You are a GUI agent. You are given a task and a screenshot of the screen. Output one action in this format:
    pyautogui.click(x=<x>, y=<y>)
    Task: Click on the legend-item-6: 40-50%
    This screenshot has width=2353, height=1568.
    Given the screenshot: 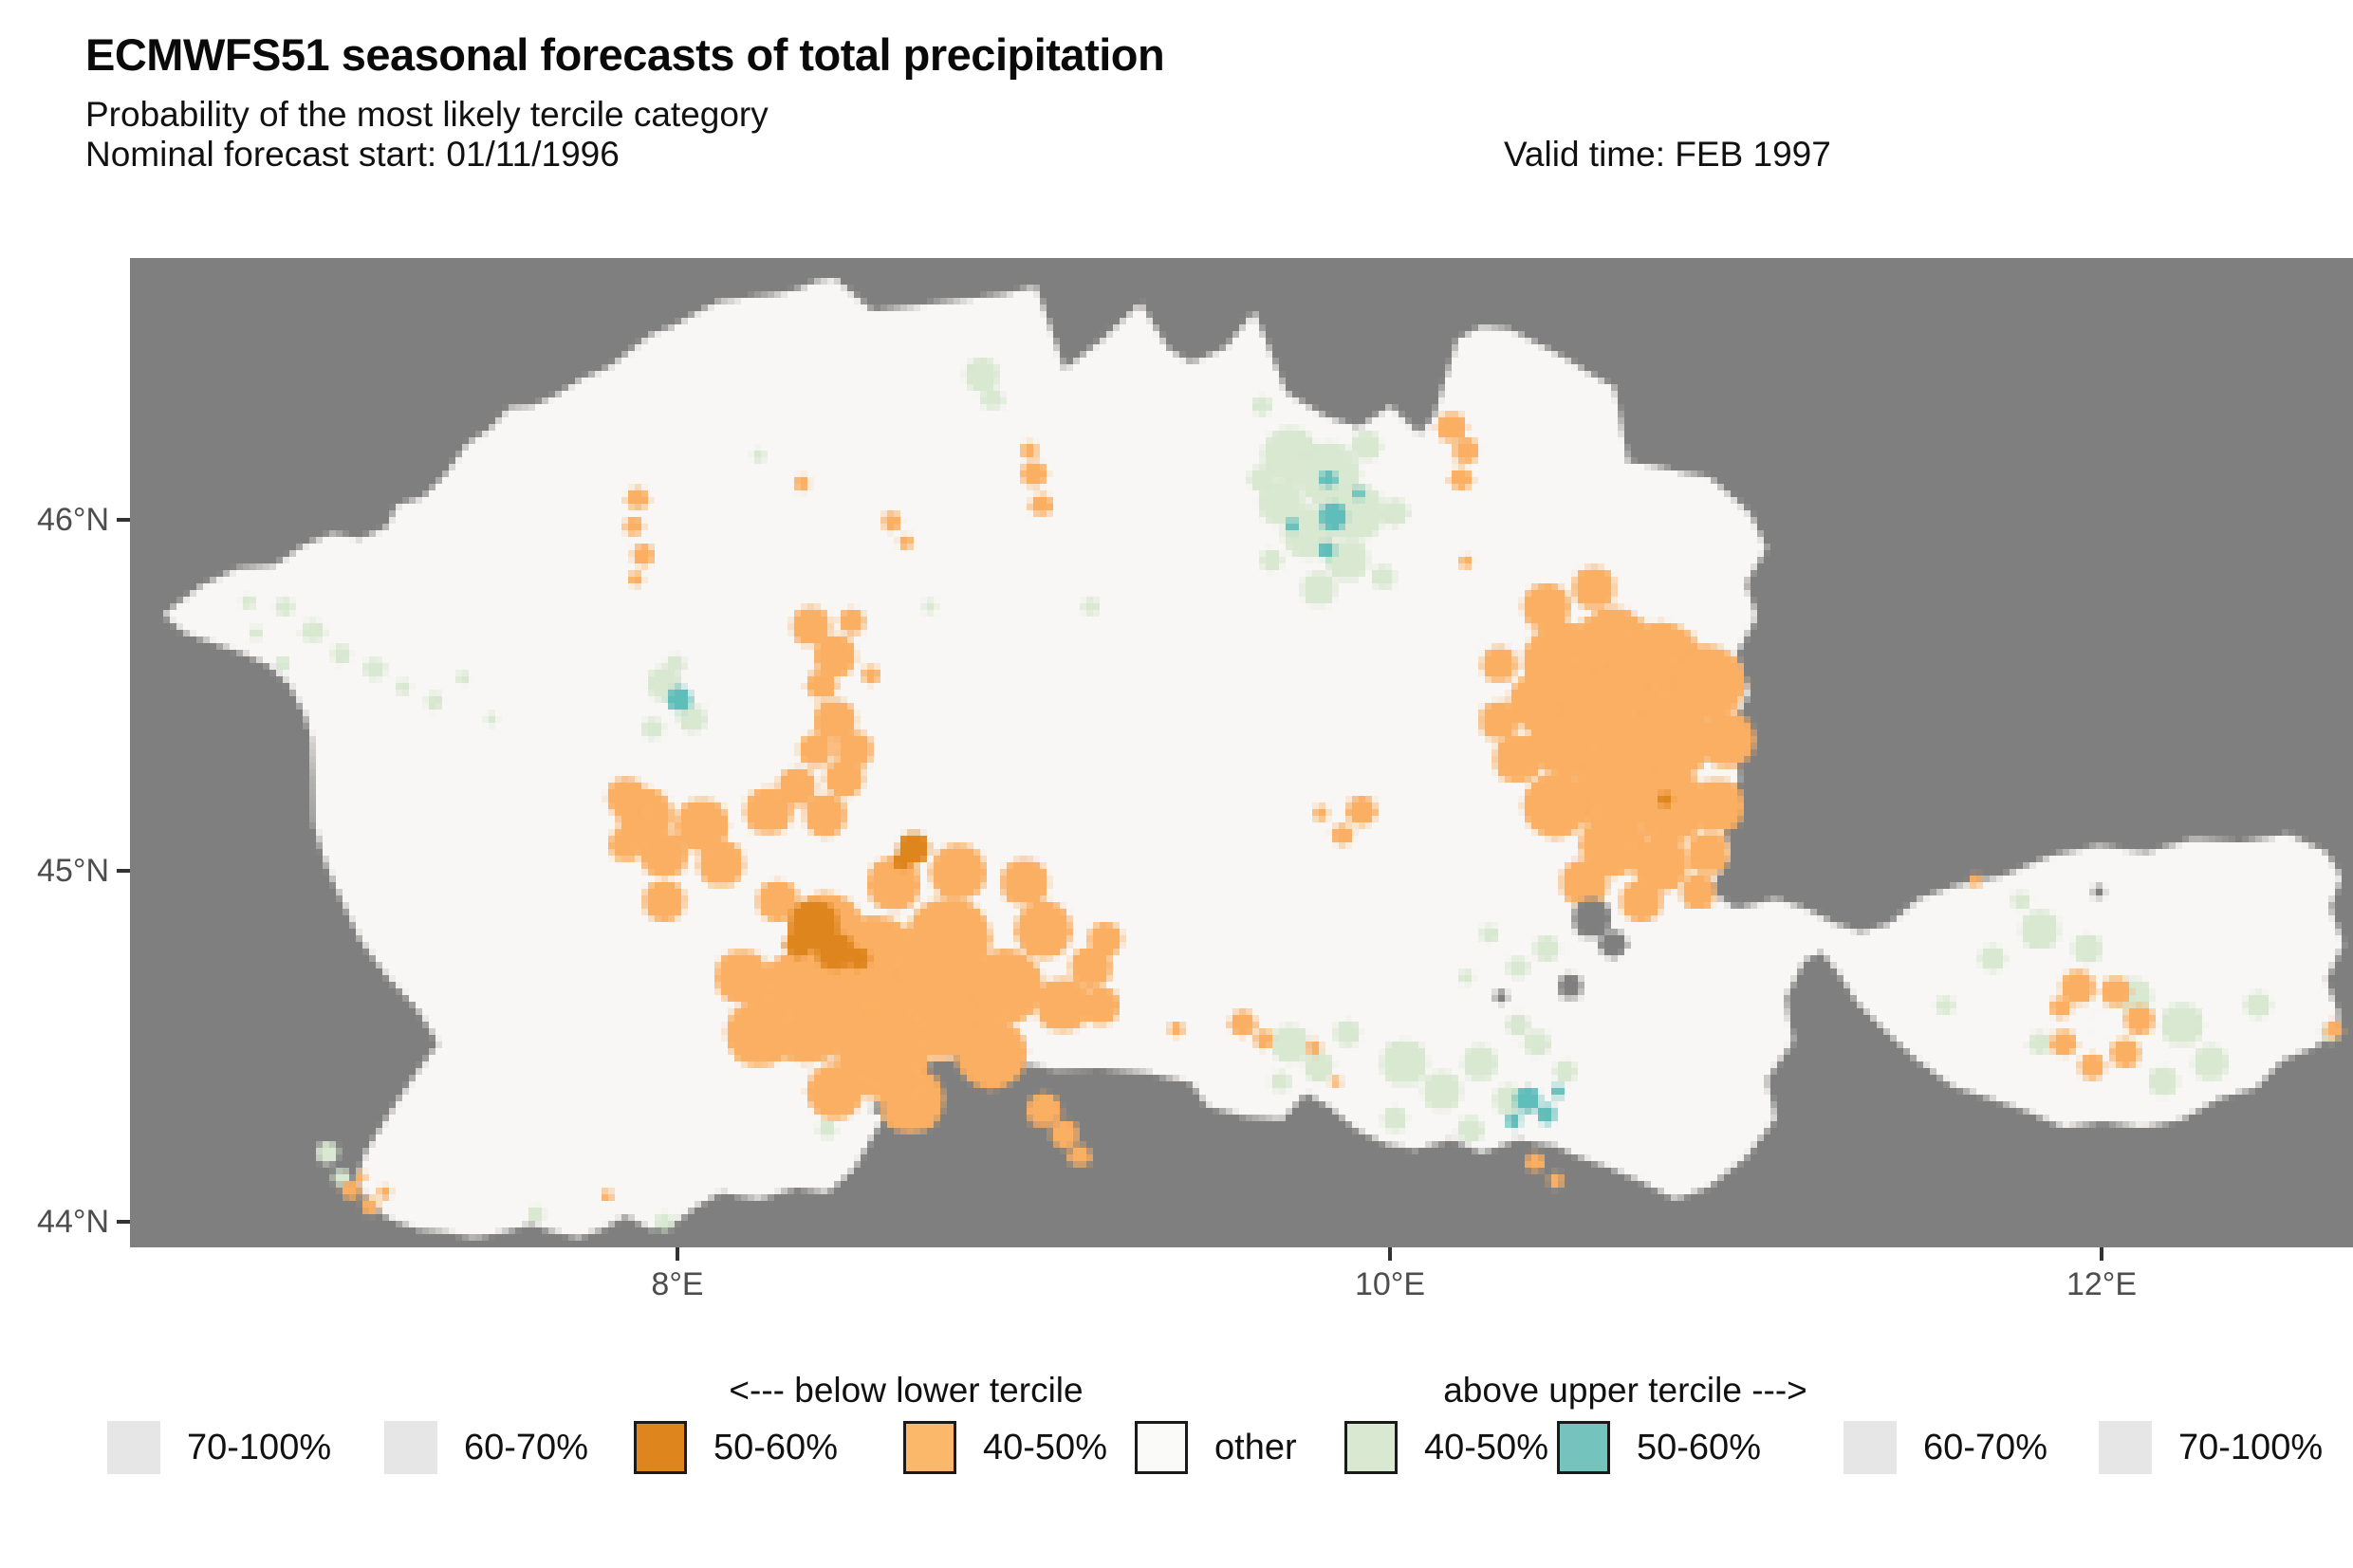 What is the action you would take?
    pyautogui.click(x=1446, y=1447)
    